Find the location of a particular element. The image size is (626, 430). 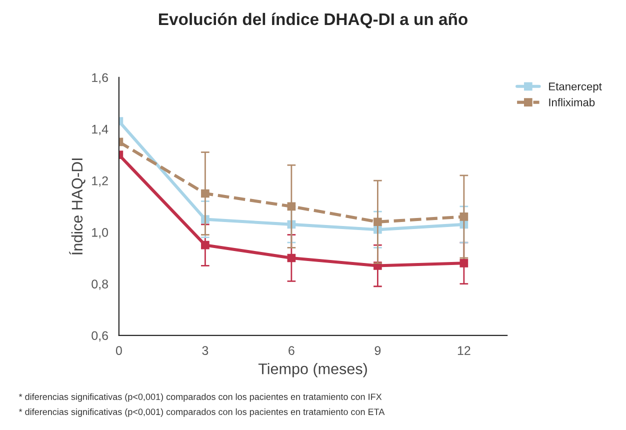

y-tick-label: 1,4 is located at coordinates (100, 130).